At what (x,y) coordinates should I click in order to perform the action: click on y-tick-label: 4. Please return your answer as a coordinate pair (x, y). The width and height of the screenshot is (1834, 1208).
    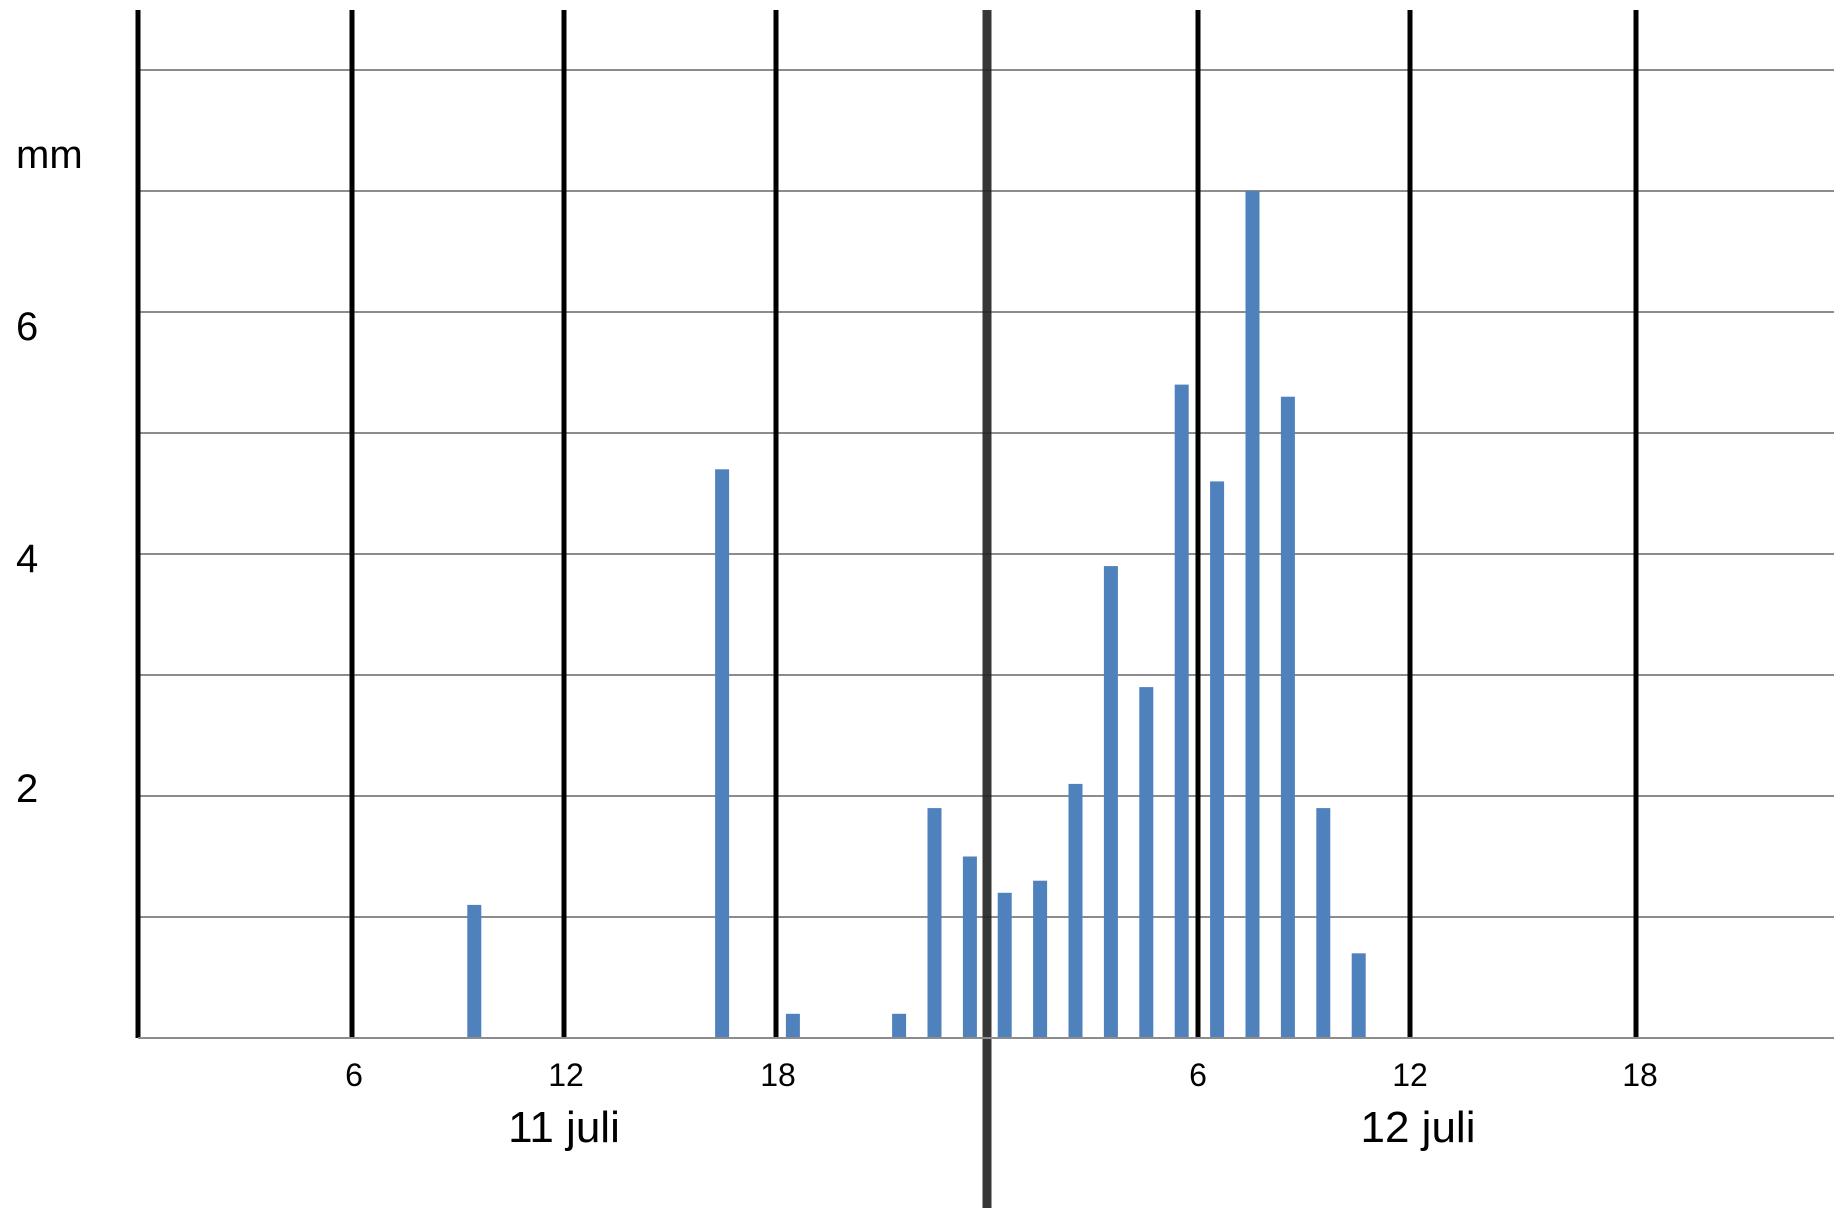
    Looking at the image, I should click on (27, 559).